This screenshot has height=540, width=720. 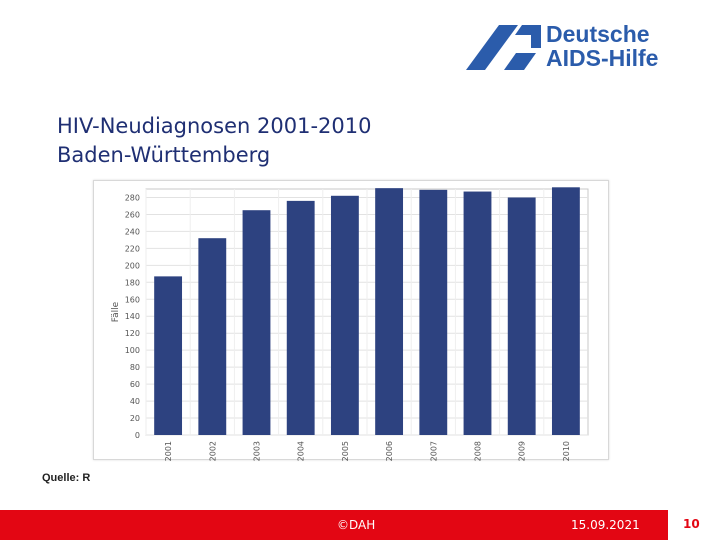 What do you see at coordinates (478, 451) in the screenshot?
I see `x-tick-label: 2008` at bounding box center [478, 451].